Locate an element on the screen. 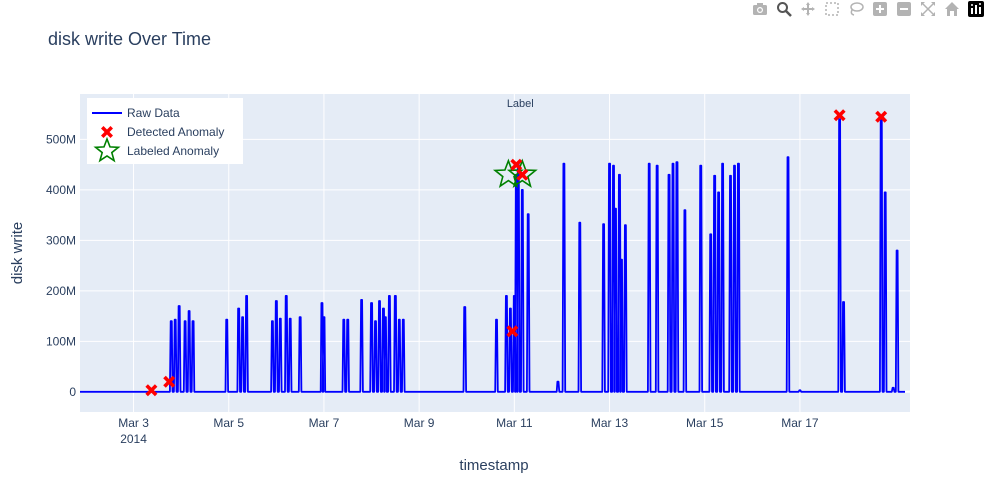  y-tick-label: 500M is located at coordinates (61, 139).